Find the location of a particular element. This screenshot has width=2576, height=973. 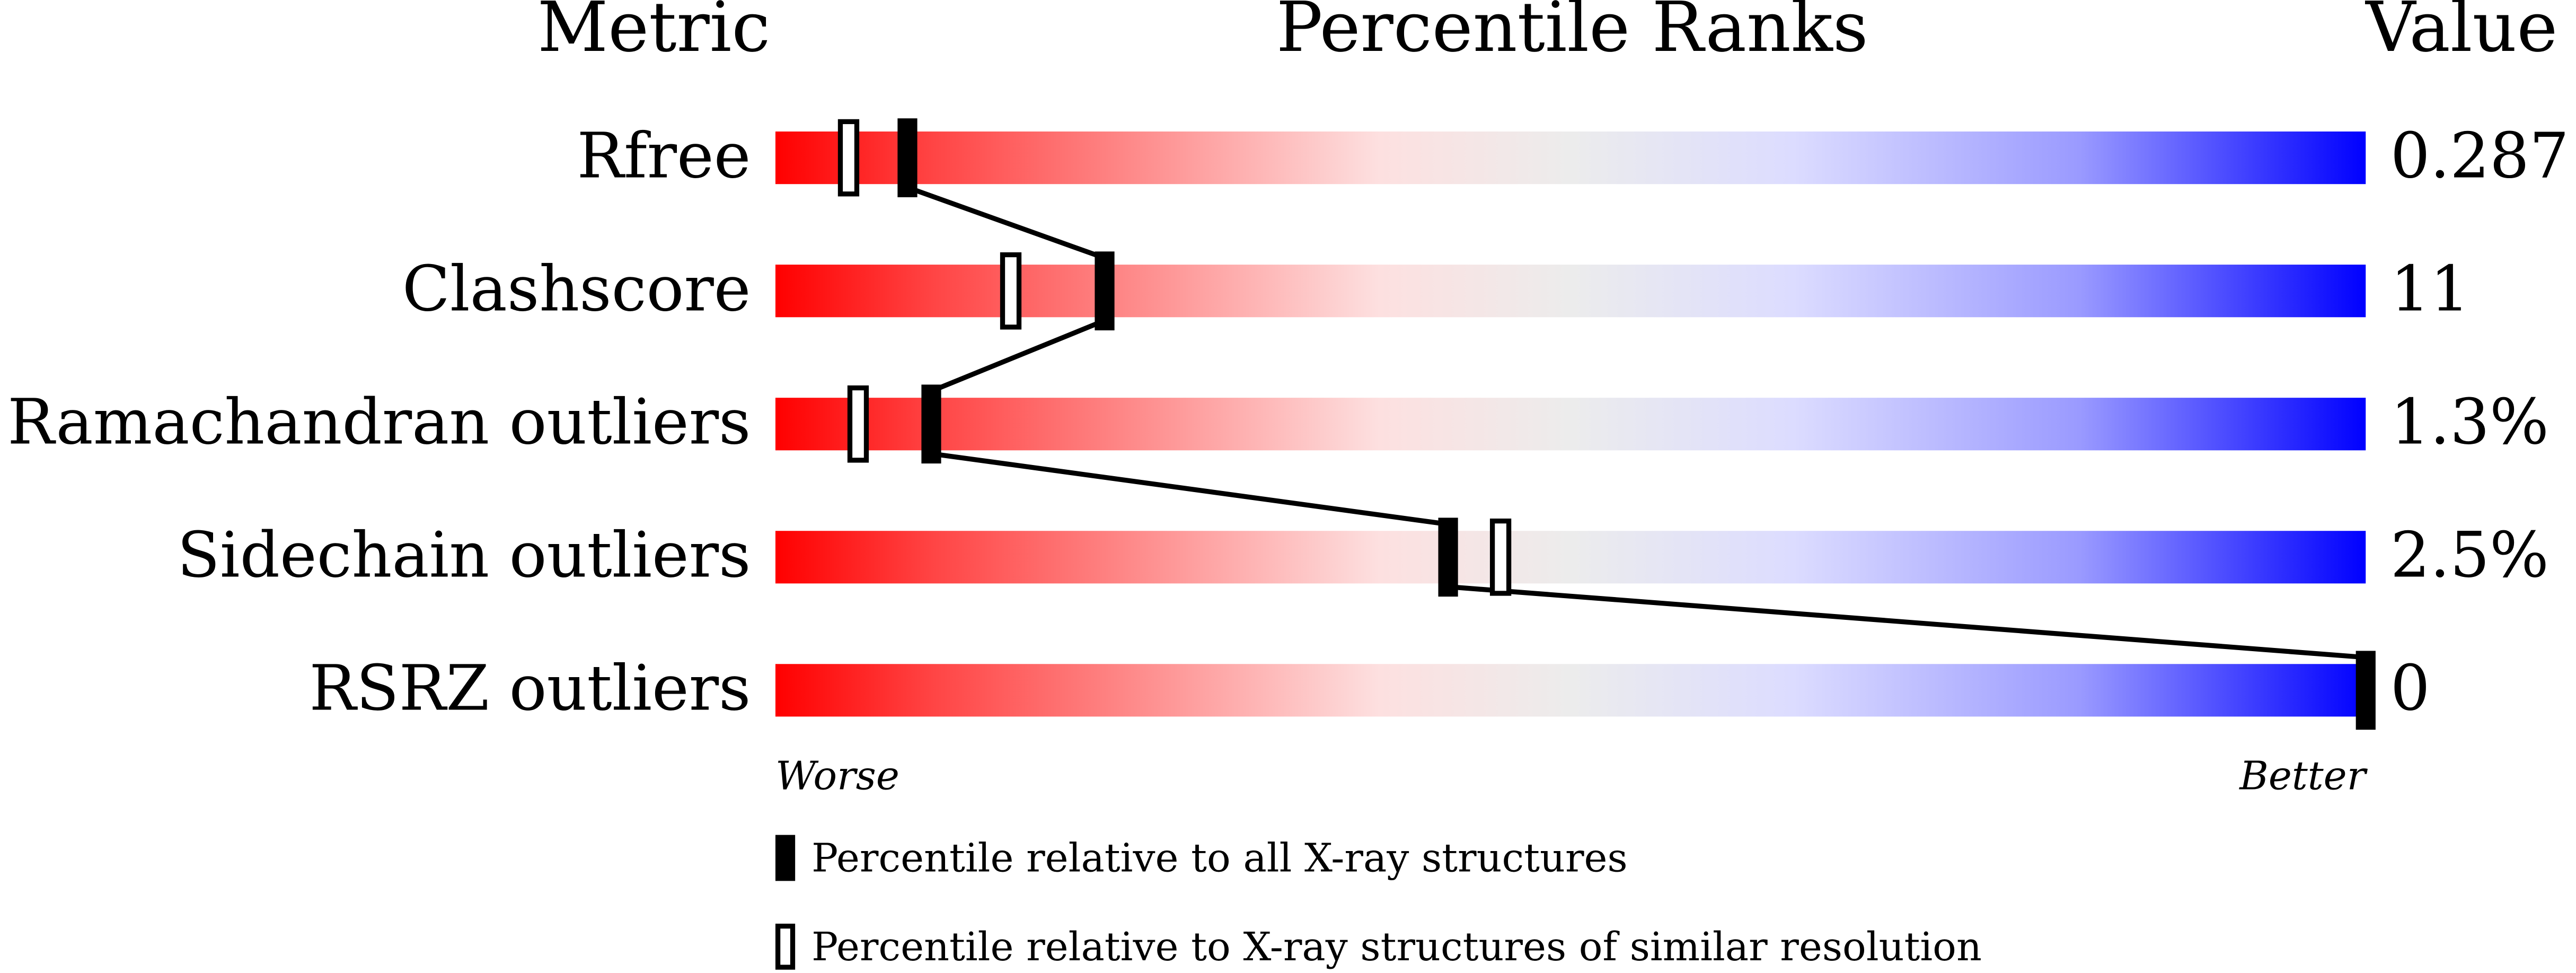

metric-label: Ramachandran outliers is located at coordinates (379, 421).